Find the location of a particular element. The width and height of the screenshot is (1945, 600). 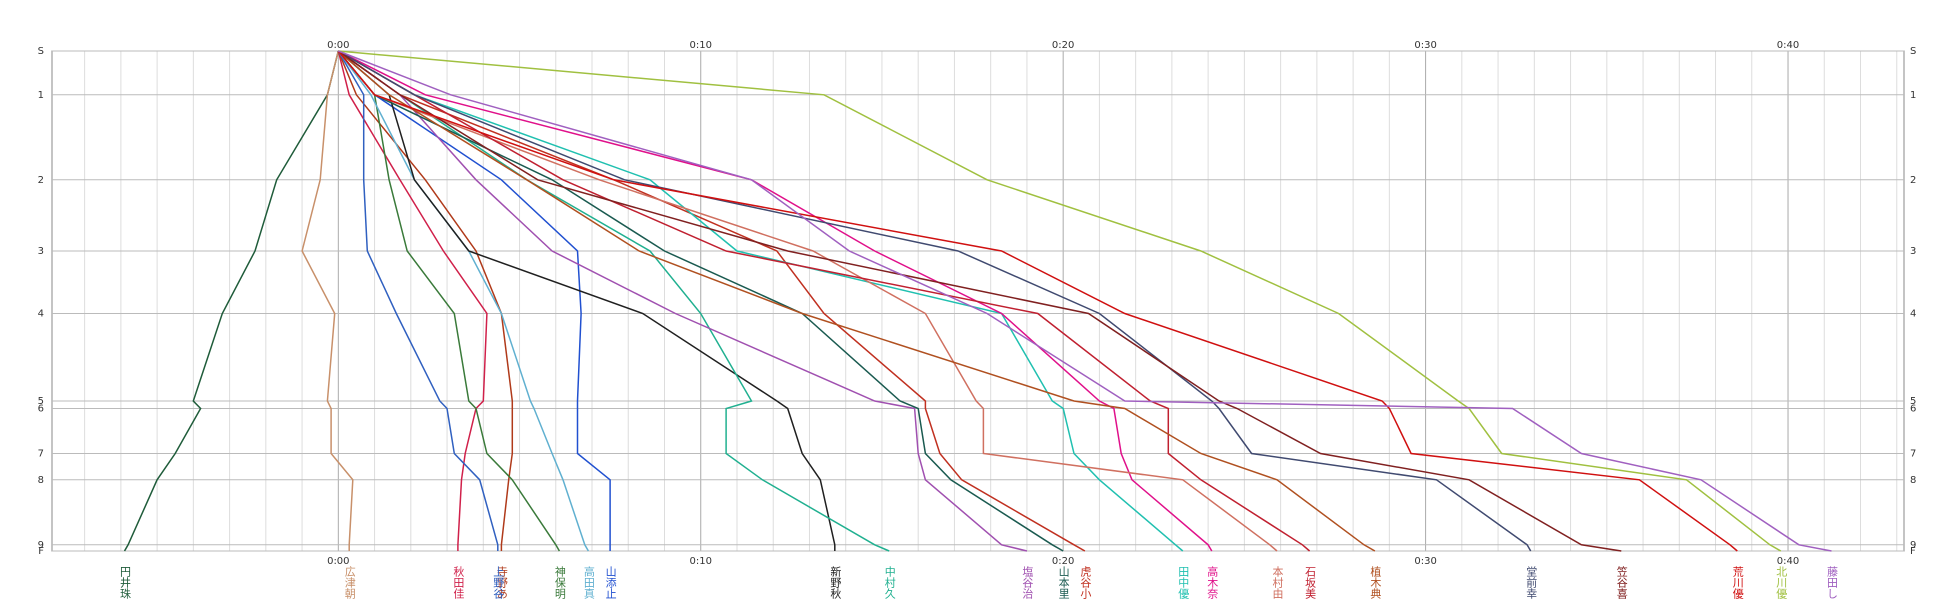

runner-name: 田中優 is located at coordinates (1183, 583).